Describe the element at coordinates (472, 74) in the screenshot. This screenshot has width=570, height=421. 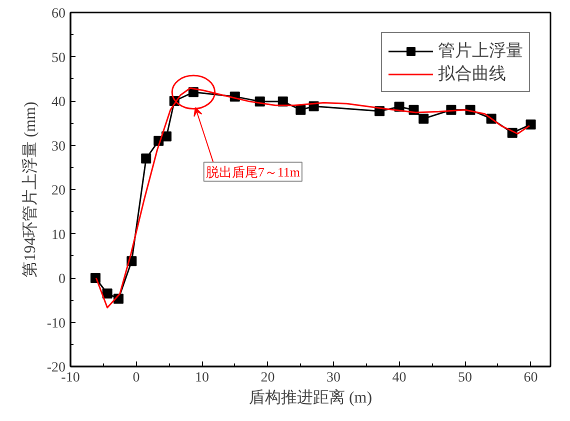
I see `legend-label: 拟合曲线` at that location.